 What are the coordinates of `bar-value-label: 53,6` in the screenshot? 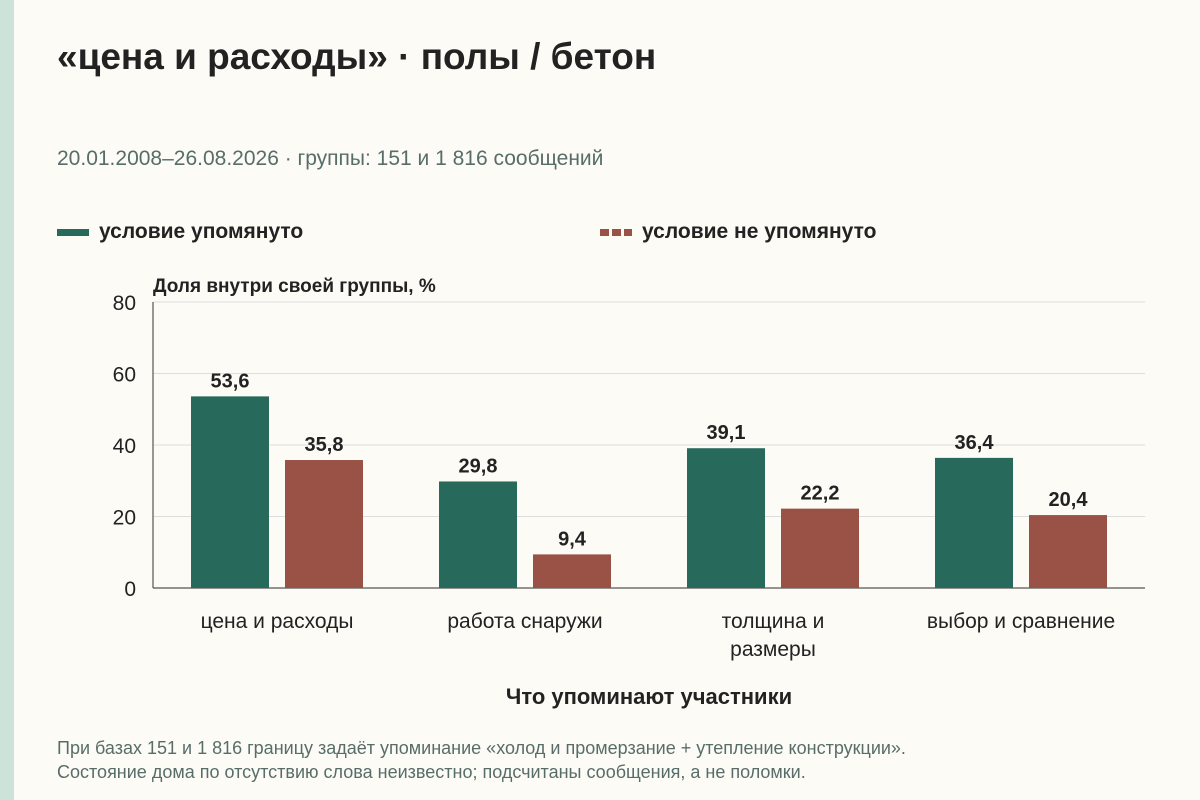 It's located at (230, 381).